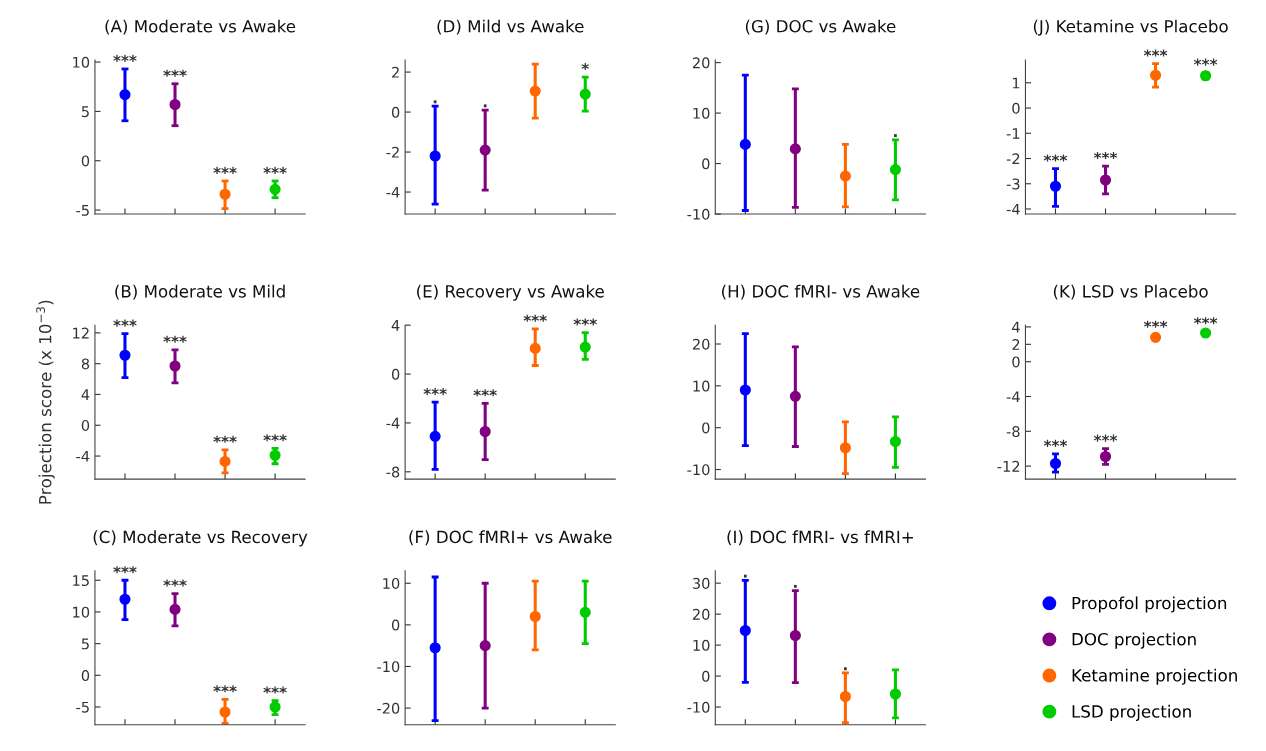 This screenshot has height=751, width=1266. Describe the element at coordinates (200, 292) in the screenshot. I see `chart-title: (B) Moderate vs Mild` at that location.